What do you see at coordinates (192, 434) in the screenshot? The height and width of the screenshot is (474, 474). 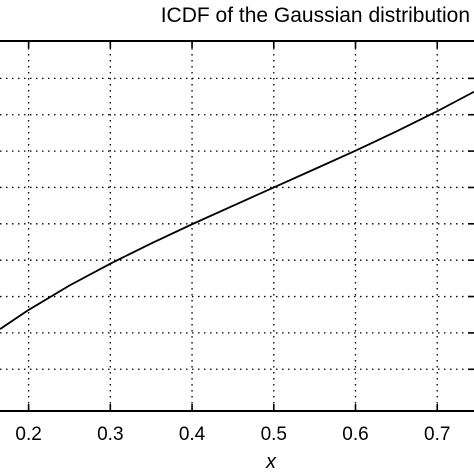 I see `x-tick-label-2: 0.4` at bounding box center [192, 434].